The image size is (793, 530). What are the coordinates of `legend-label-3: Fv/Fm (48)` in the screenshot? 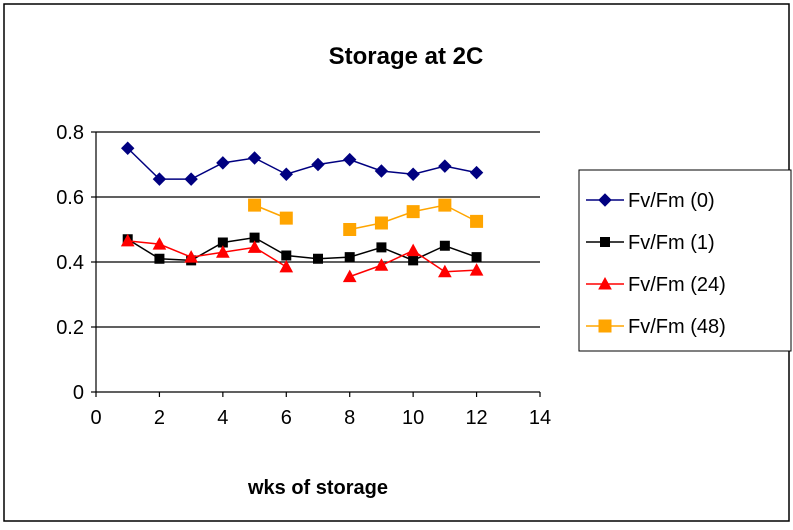 It's located at (677, 327).